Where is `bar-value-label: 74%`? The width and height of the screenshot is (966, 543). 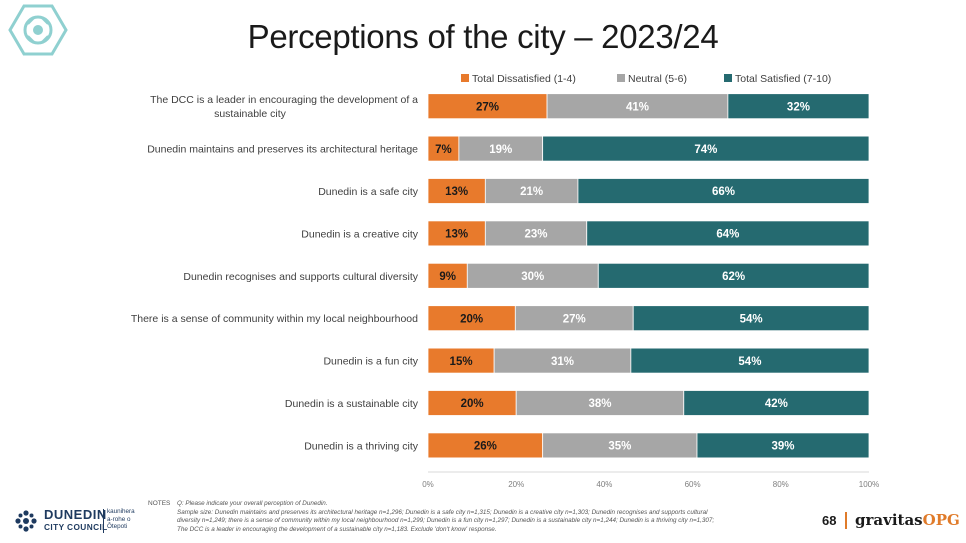
bar-value-label: 74% is located at coordinates (705, 150).